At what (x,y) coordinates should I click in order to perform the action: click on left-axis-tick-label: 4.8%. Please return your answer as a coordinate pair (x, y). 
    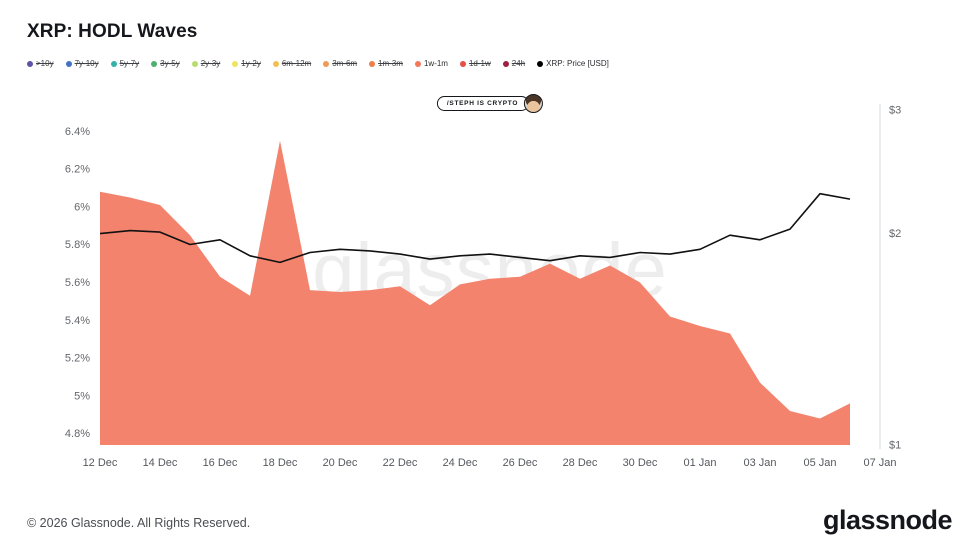
    Looking at the image, I should click on (77, 434).